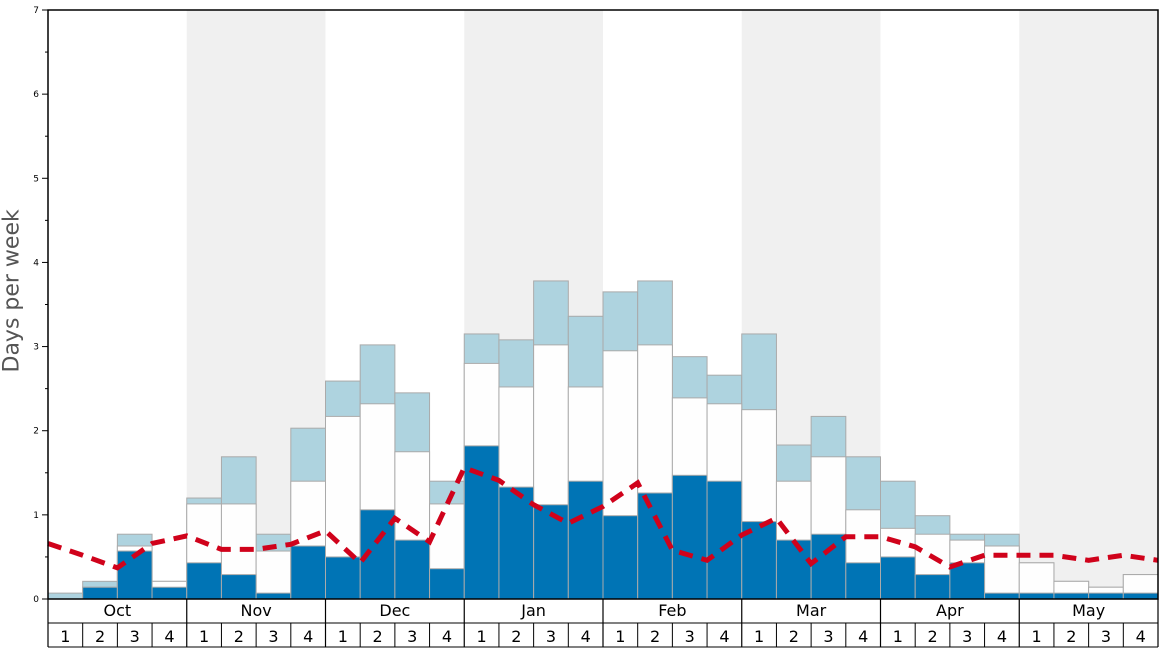 The image size is (1168, 648). Describe the element at coordinates (256, 610) in the screenshot. I see `month-label-nov: Nov` at that location.